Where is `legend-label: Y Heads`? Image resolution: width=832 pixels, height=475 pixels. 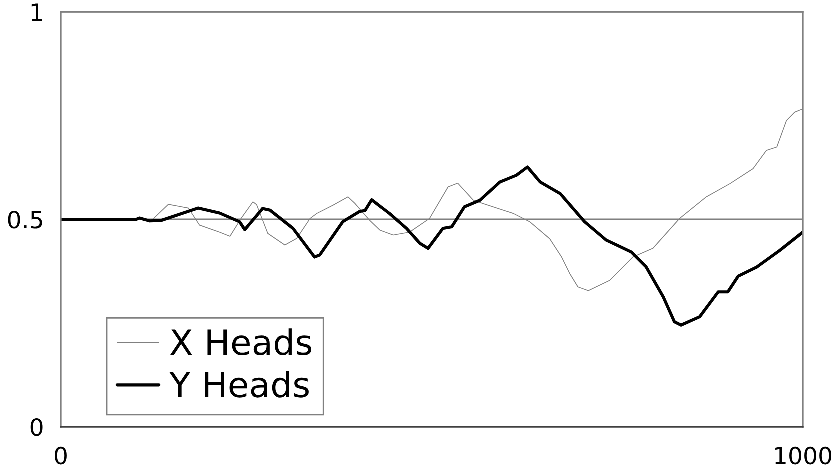
legend-label: Y Heads is located at coordinates (239, 384).